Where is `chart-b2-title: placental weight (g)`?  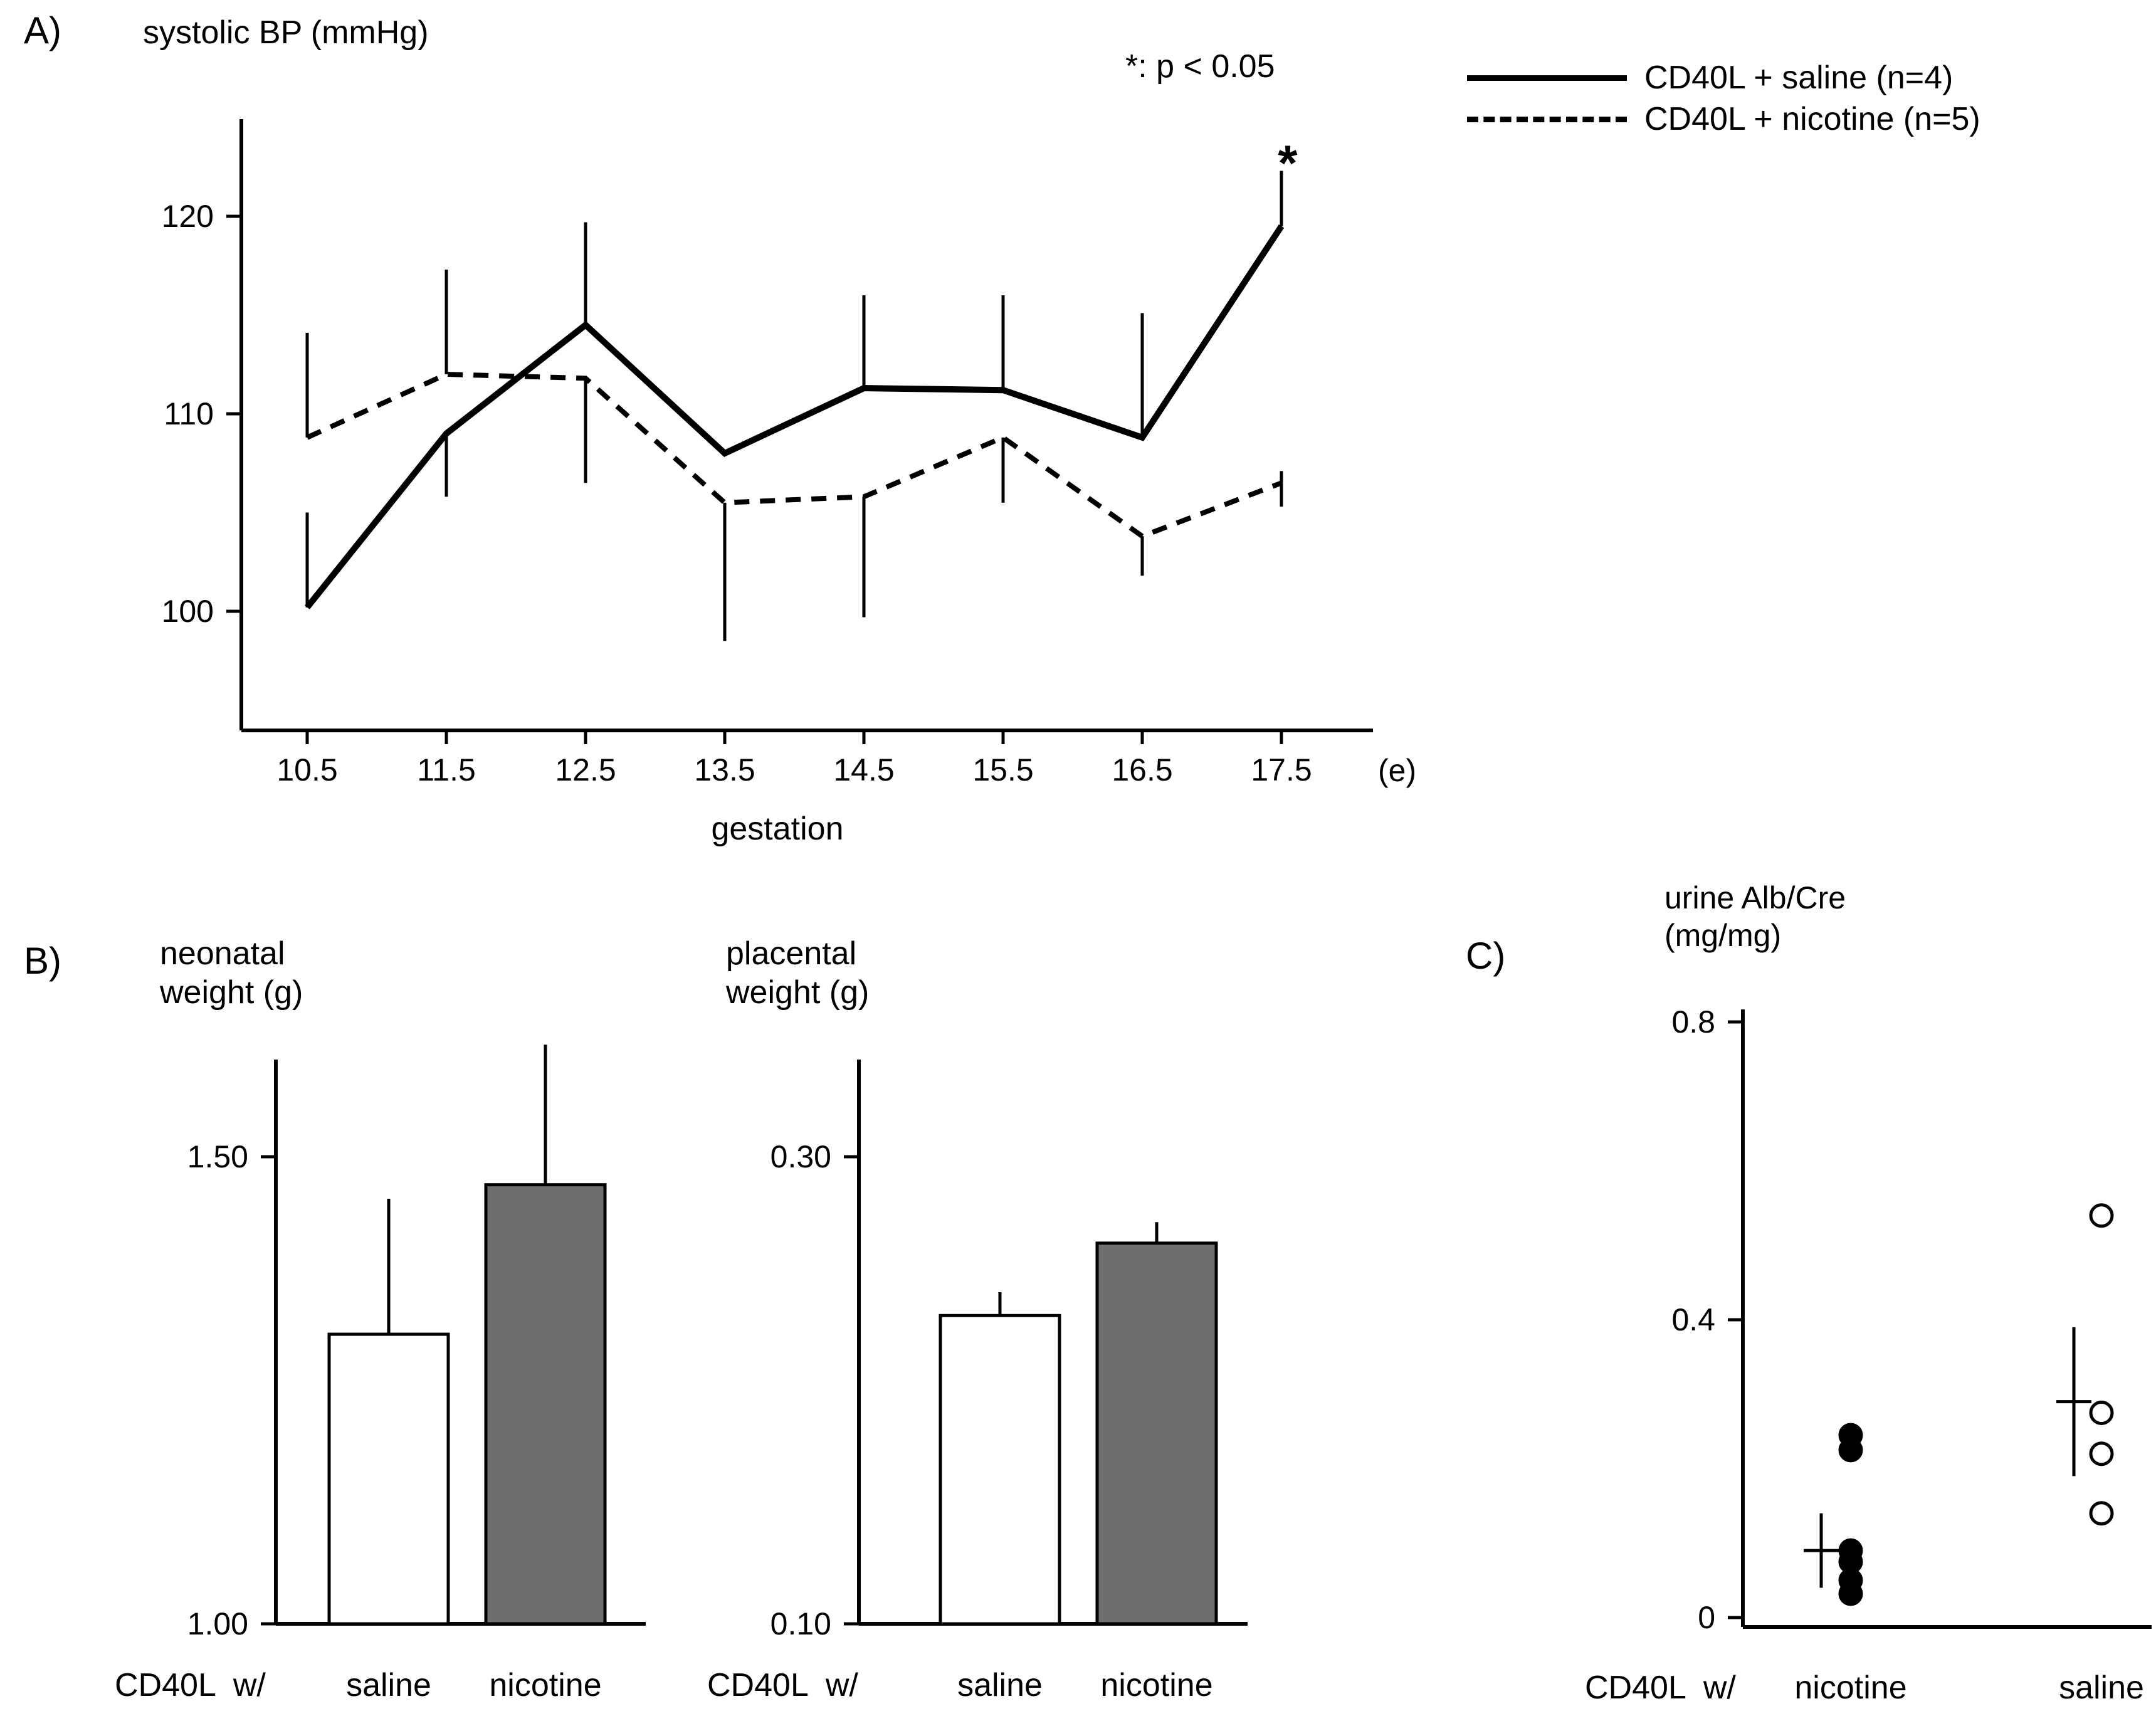 chart-b2-title: placental weight (g) is located at coordinates (797, 973).